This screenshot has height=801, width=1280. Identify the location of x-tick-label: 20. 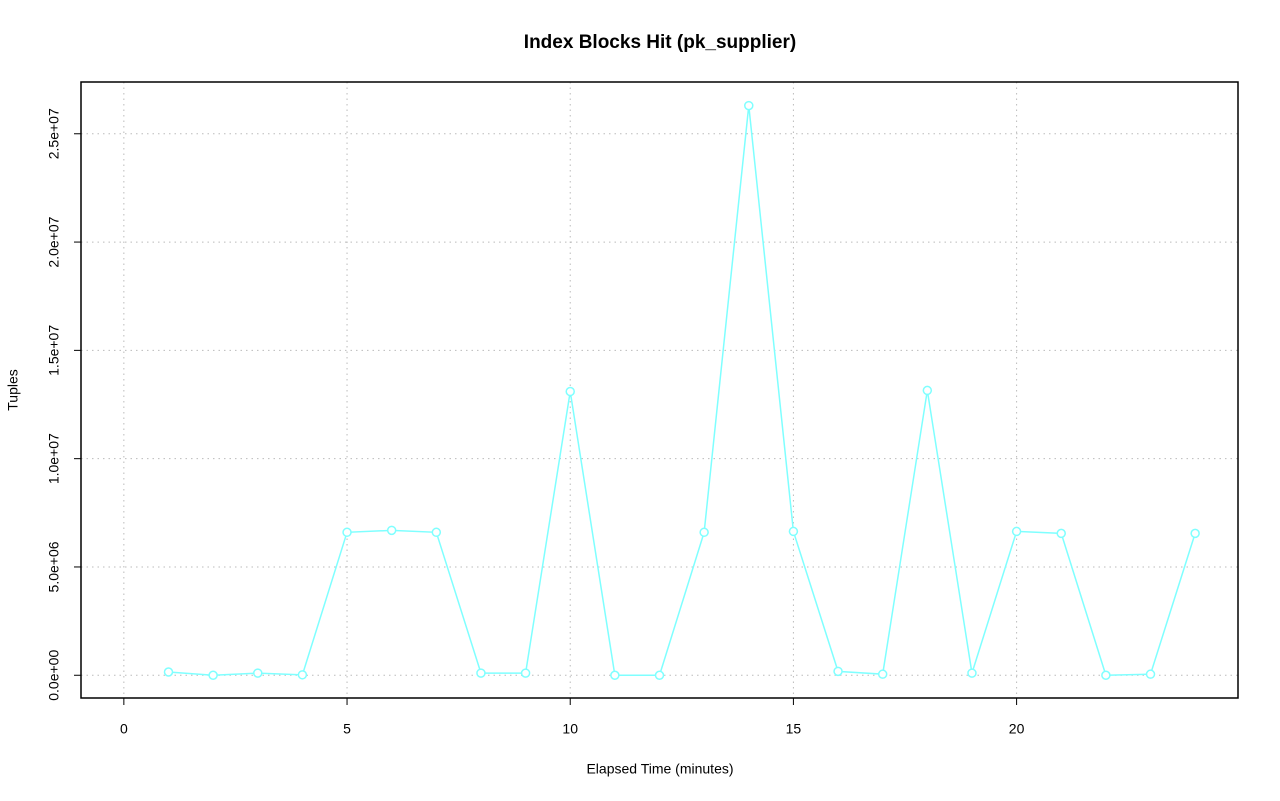
(1017, 729).